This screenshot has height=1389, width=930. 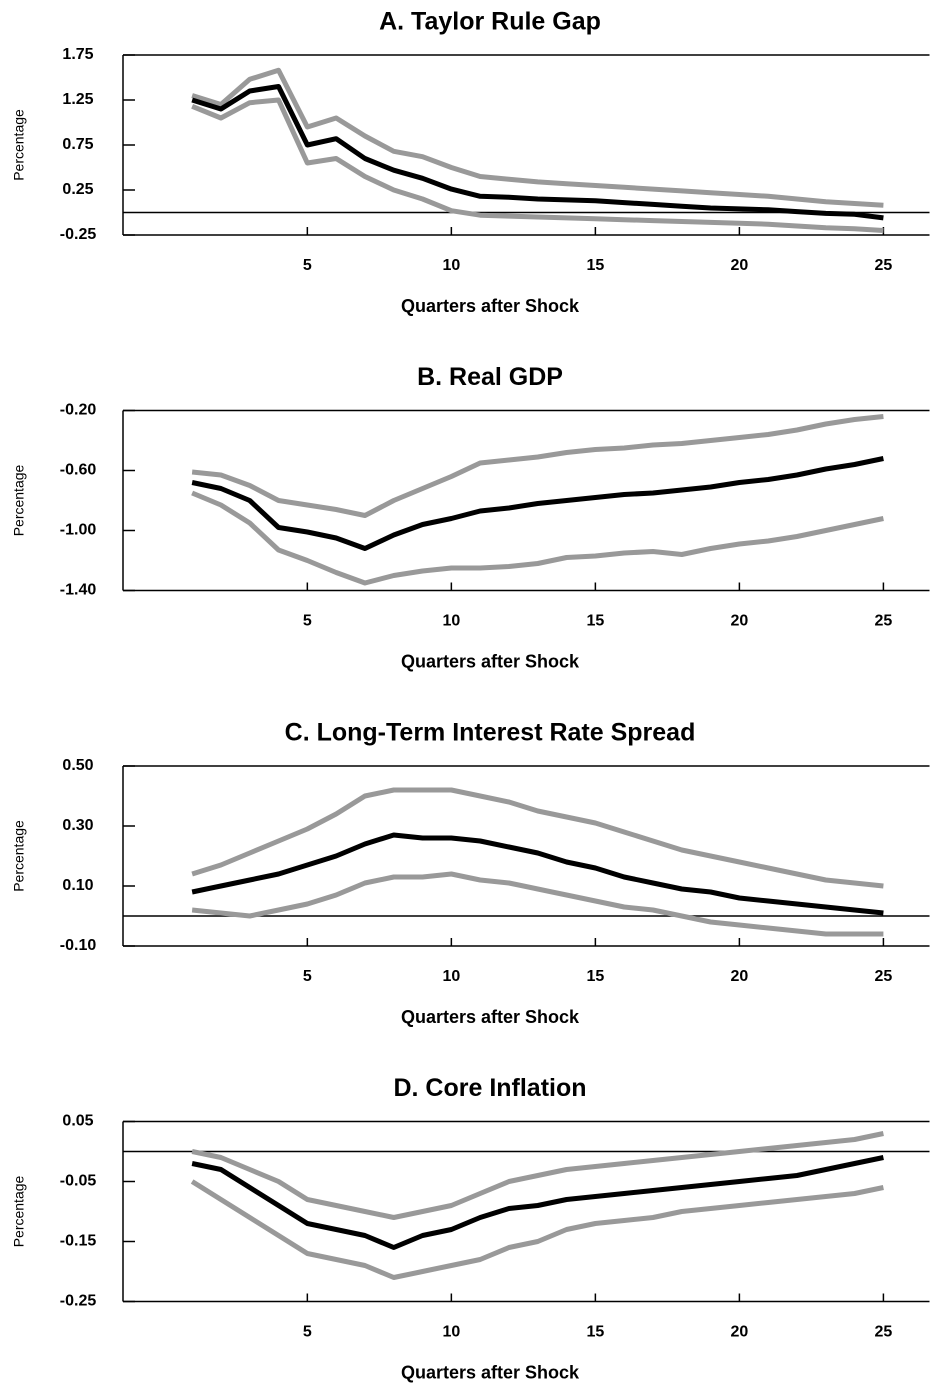 I want to click on y-tick-label: 0.75, so click(x=77, y=144).